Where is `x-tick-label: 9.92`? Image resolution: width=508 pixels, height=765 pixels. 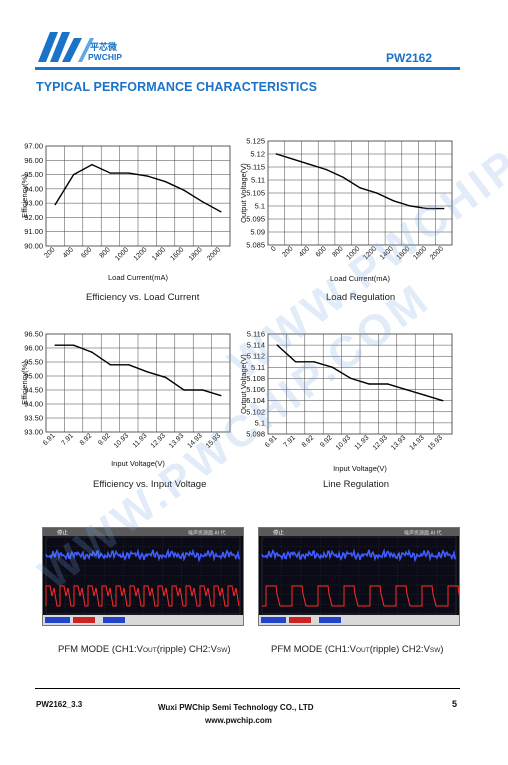 x-tick-label: 9.92 is located at coordinates (104, 439).